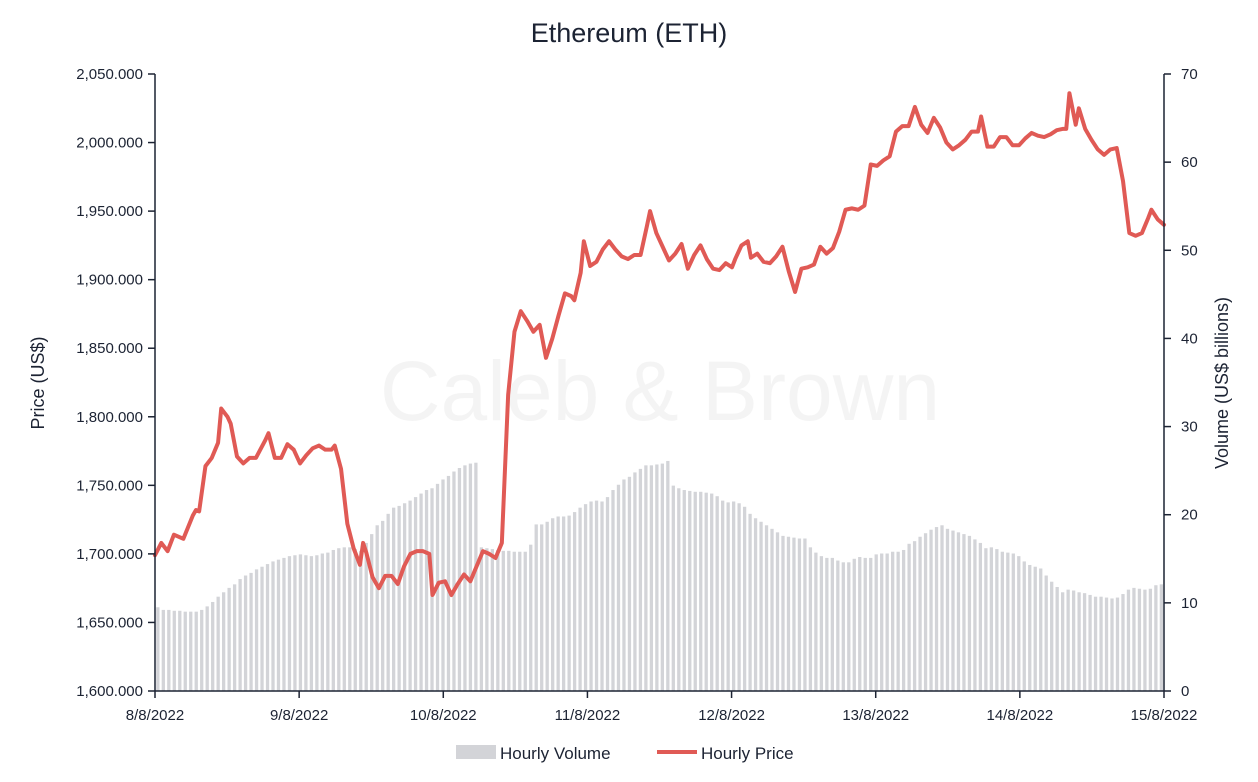  Describe the element at coordinates (299, 715) in the screenshot. I see `x-tick-label: 9/8/2022` at that location.